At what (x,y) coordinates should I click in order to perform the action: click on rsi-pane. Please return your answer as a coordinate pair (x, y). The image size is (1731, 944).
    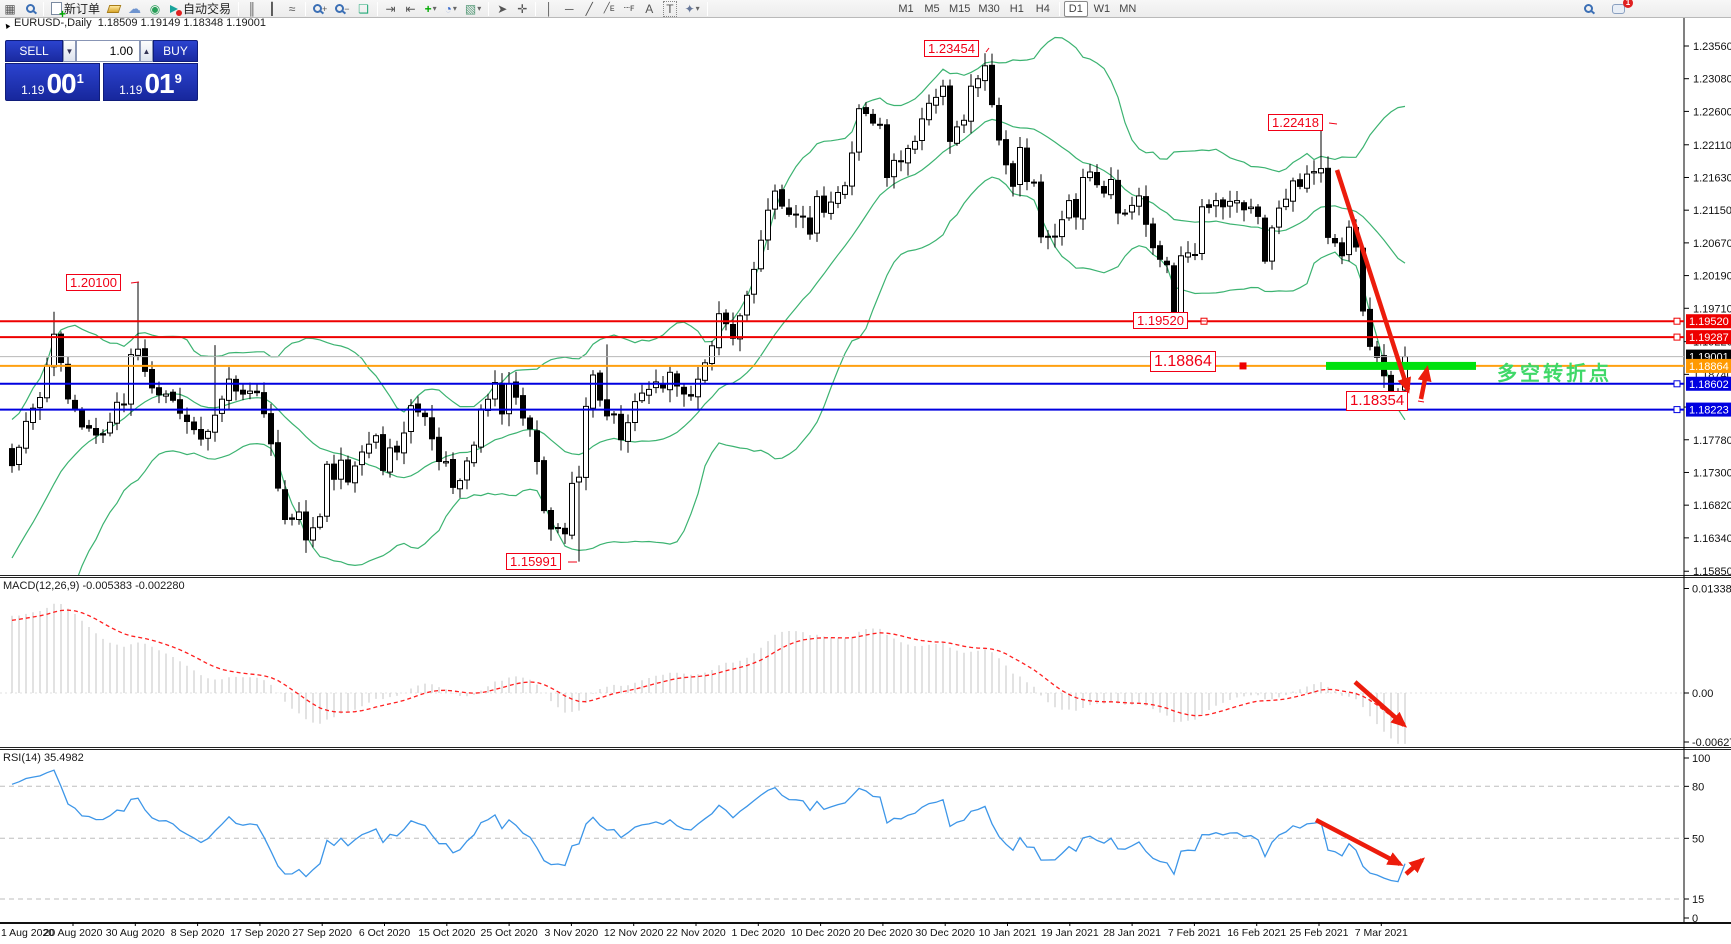
    Looking at the image, I should click on (842, 834).